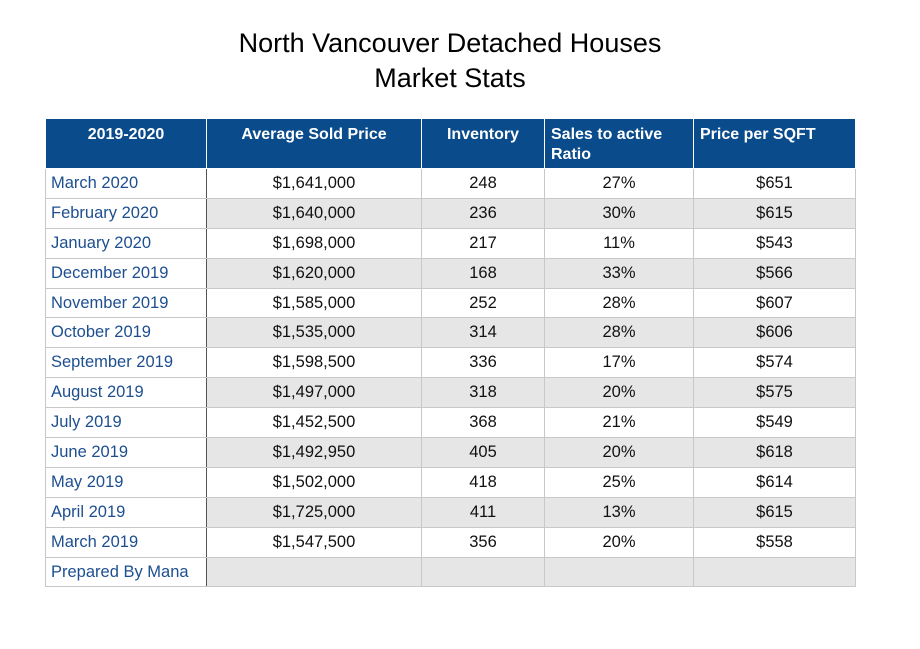  Describe the element at coordinates (619, 512) in the screenshot. I see `sales-ratio-cell: 13%` at that location.